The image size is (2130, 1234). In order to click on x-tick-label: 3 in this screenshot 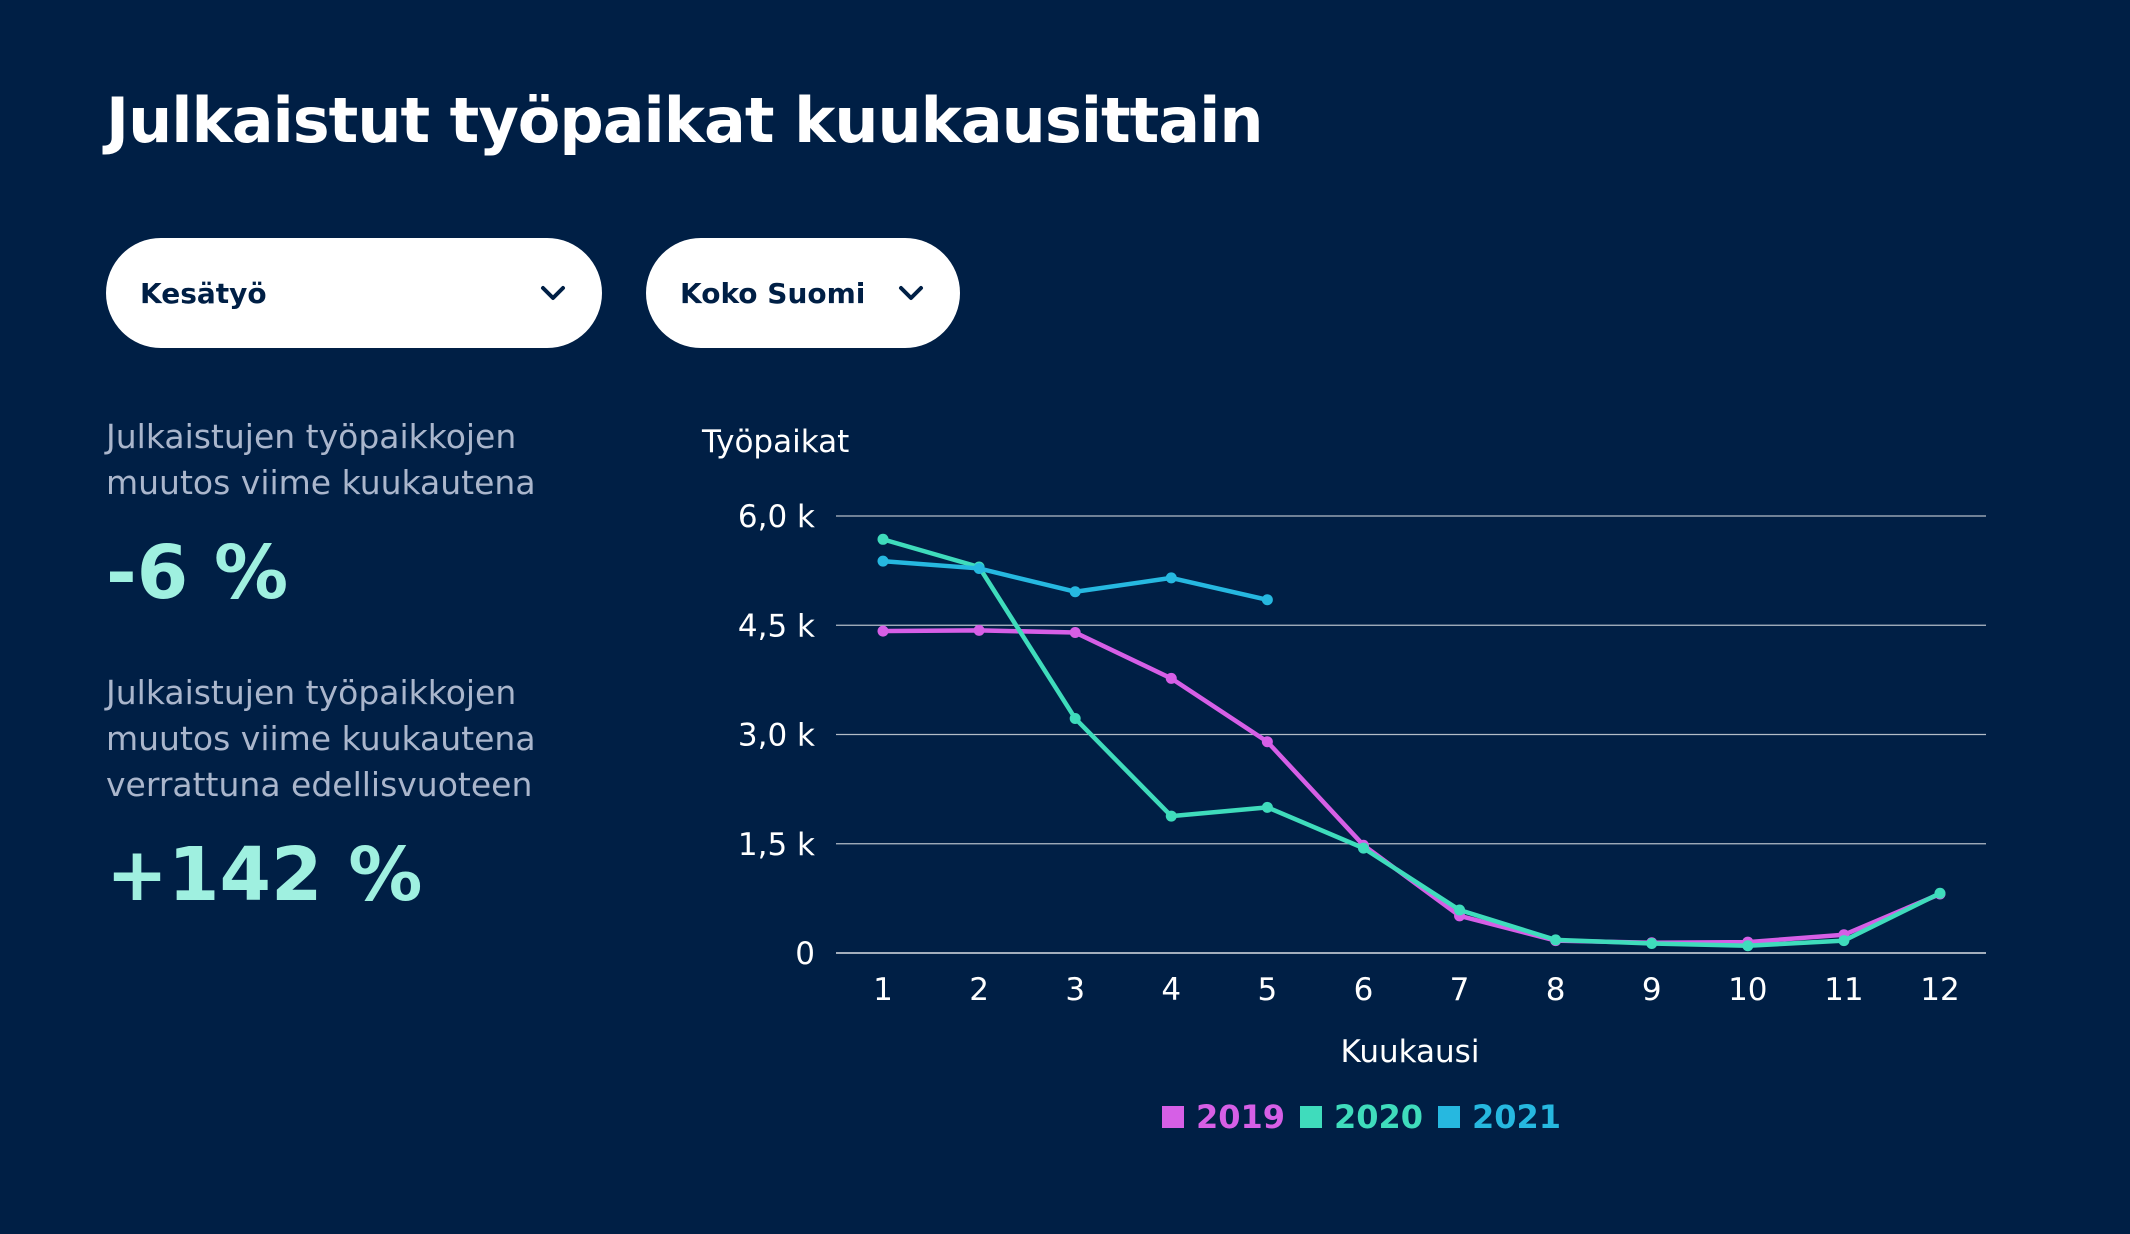, I will do `click(1075, 990)`.